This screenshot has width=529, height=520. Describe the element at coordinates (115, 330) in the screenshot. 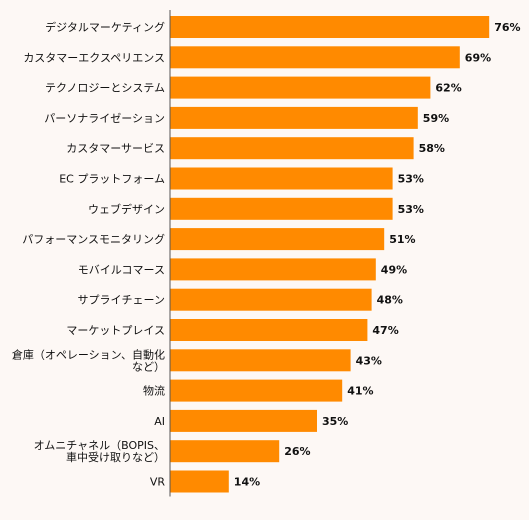

I see `category-label: マーケットプレイス` at that location.